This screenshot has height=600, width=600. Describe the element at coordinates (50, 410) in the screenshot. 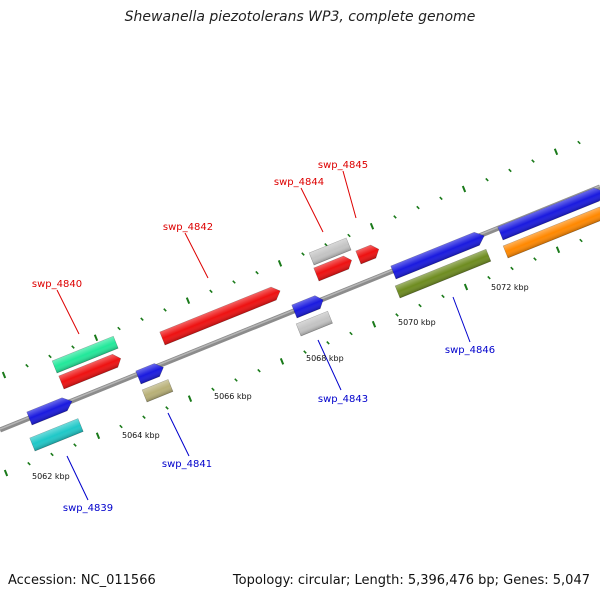

I see `gene-blue-left` at that location.